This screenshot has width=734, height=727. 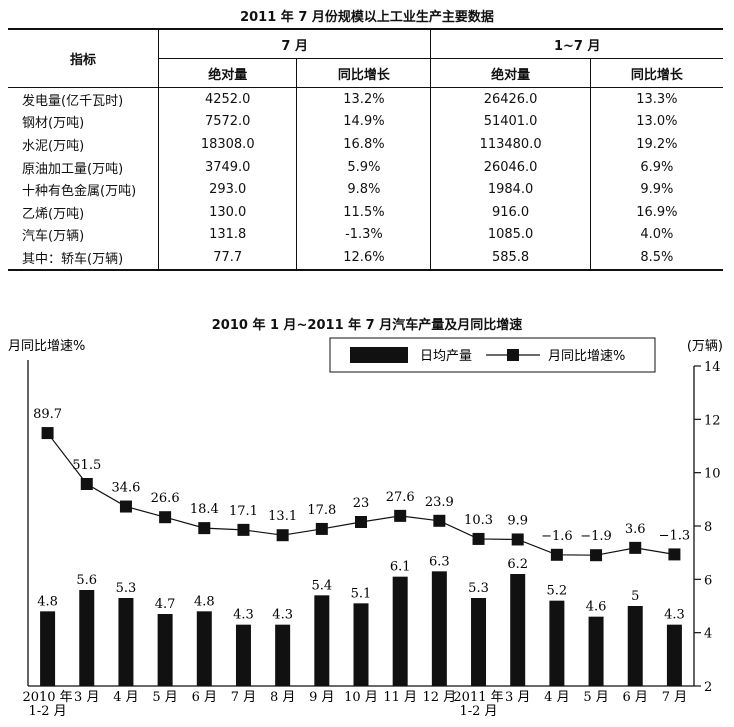 I want to click on x-tick-label: 9 月, so click(x=321, y=697).